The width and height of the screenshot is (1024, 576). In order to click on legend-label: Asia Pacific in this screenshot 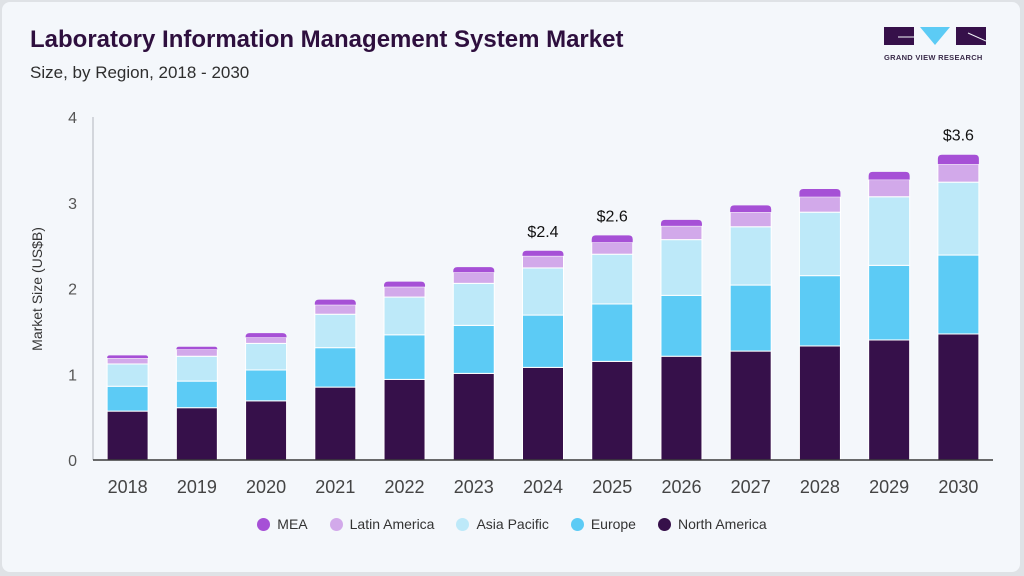, I will do `click(512, 524)`.